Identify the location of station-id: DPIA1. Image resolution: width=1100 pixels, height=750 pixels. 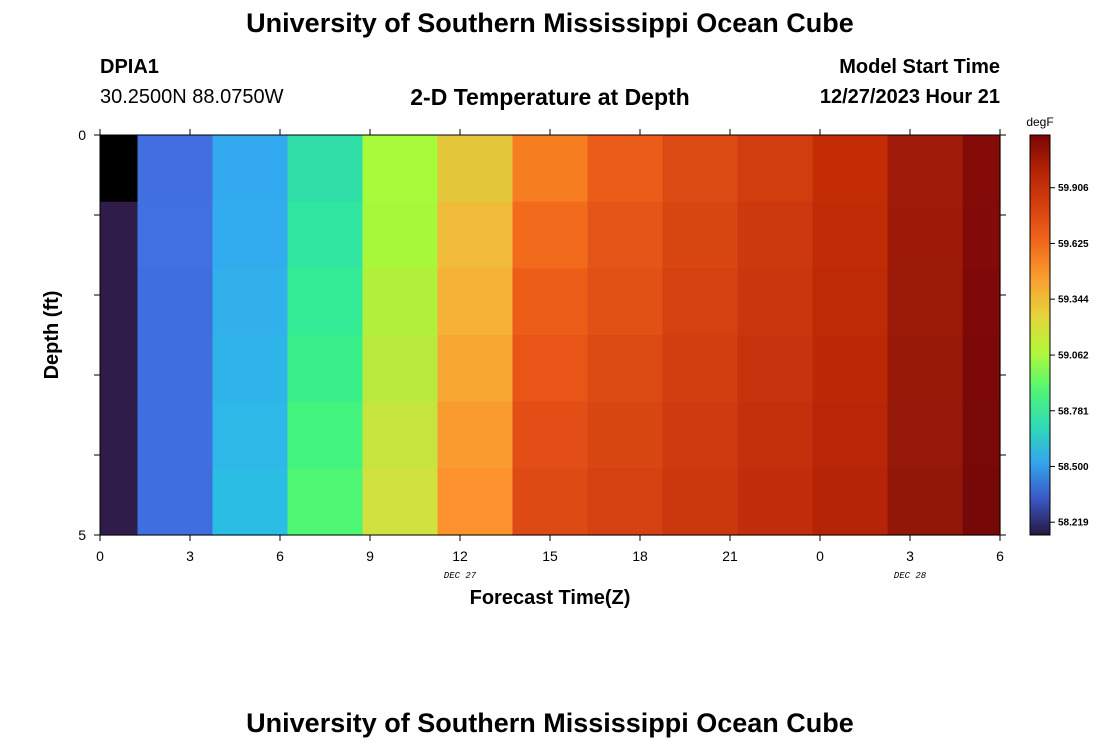
(129, 67).